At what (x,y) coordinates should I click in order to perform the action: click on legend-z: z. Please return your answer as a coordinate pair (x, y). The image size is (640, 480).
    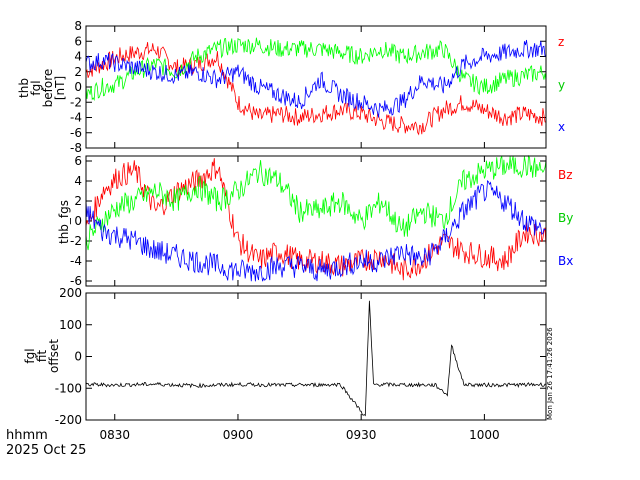
    Looking at the image, I should click on (561, 42).